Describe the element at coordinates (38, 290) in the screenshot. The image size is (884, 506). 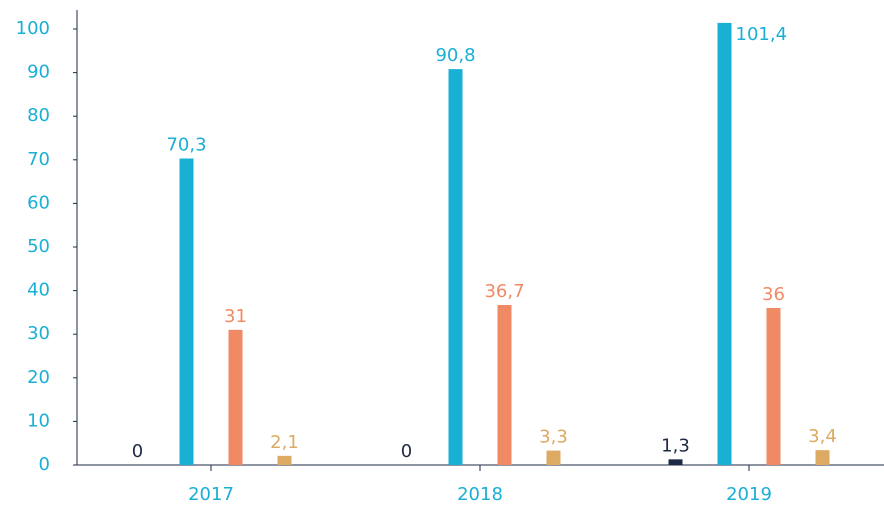
I see `y-tick-label: 40` at that location.